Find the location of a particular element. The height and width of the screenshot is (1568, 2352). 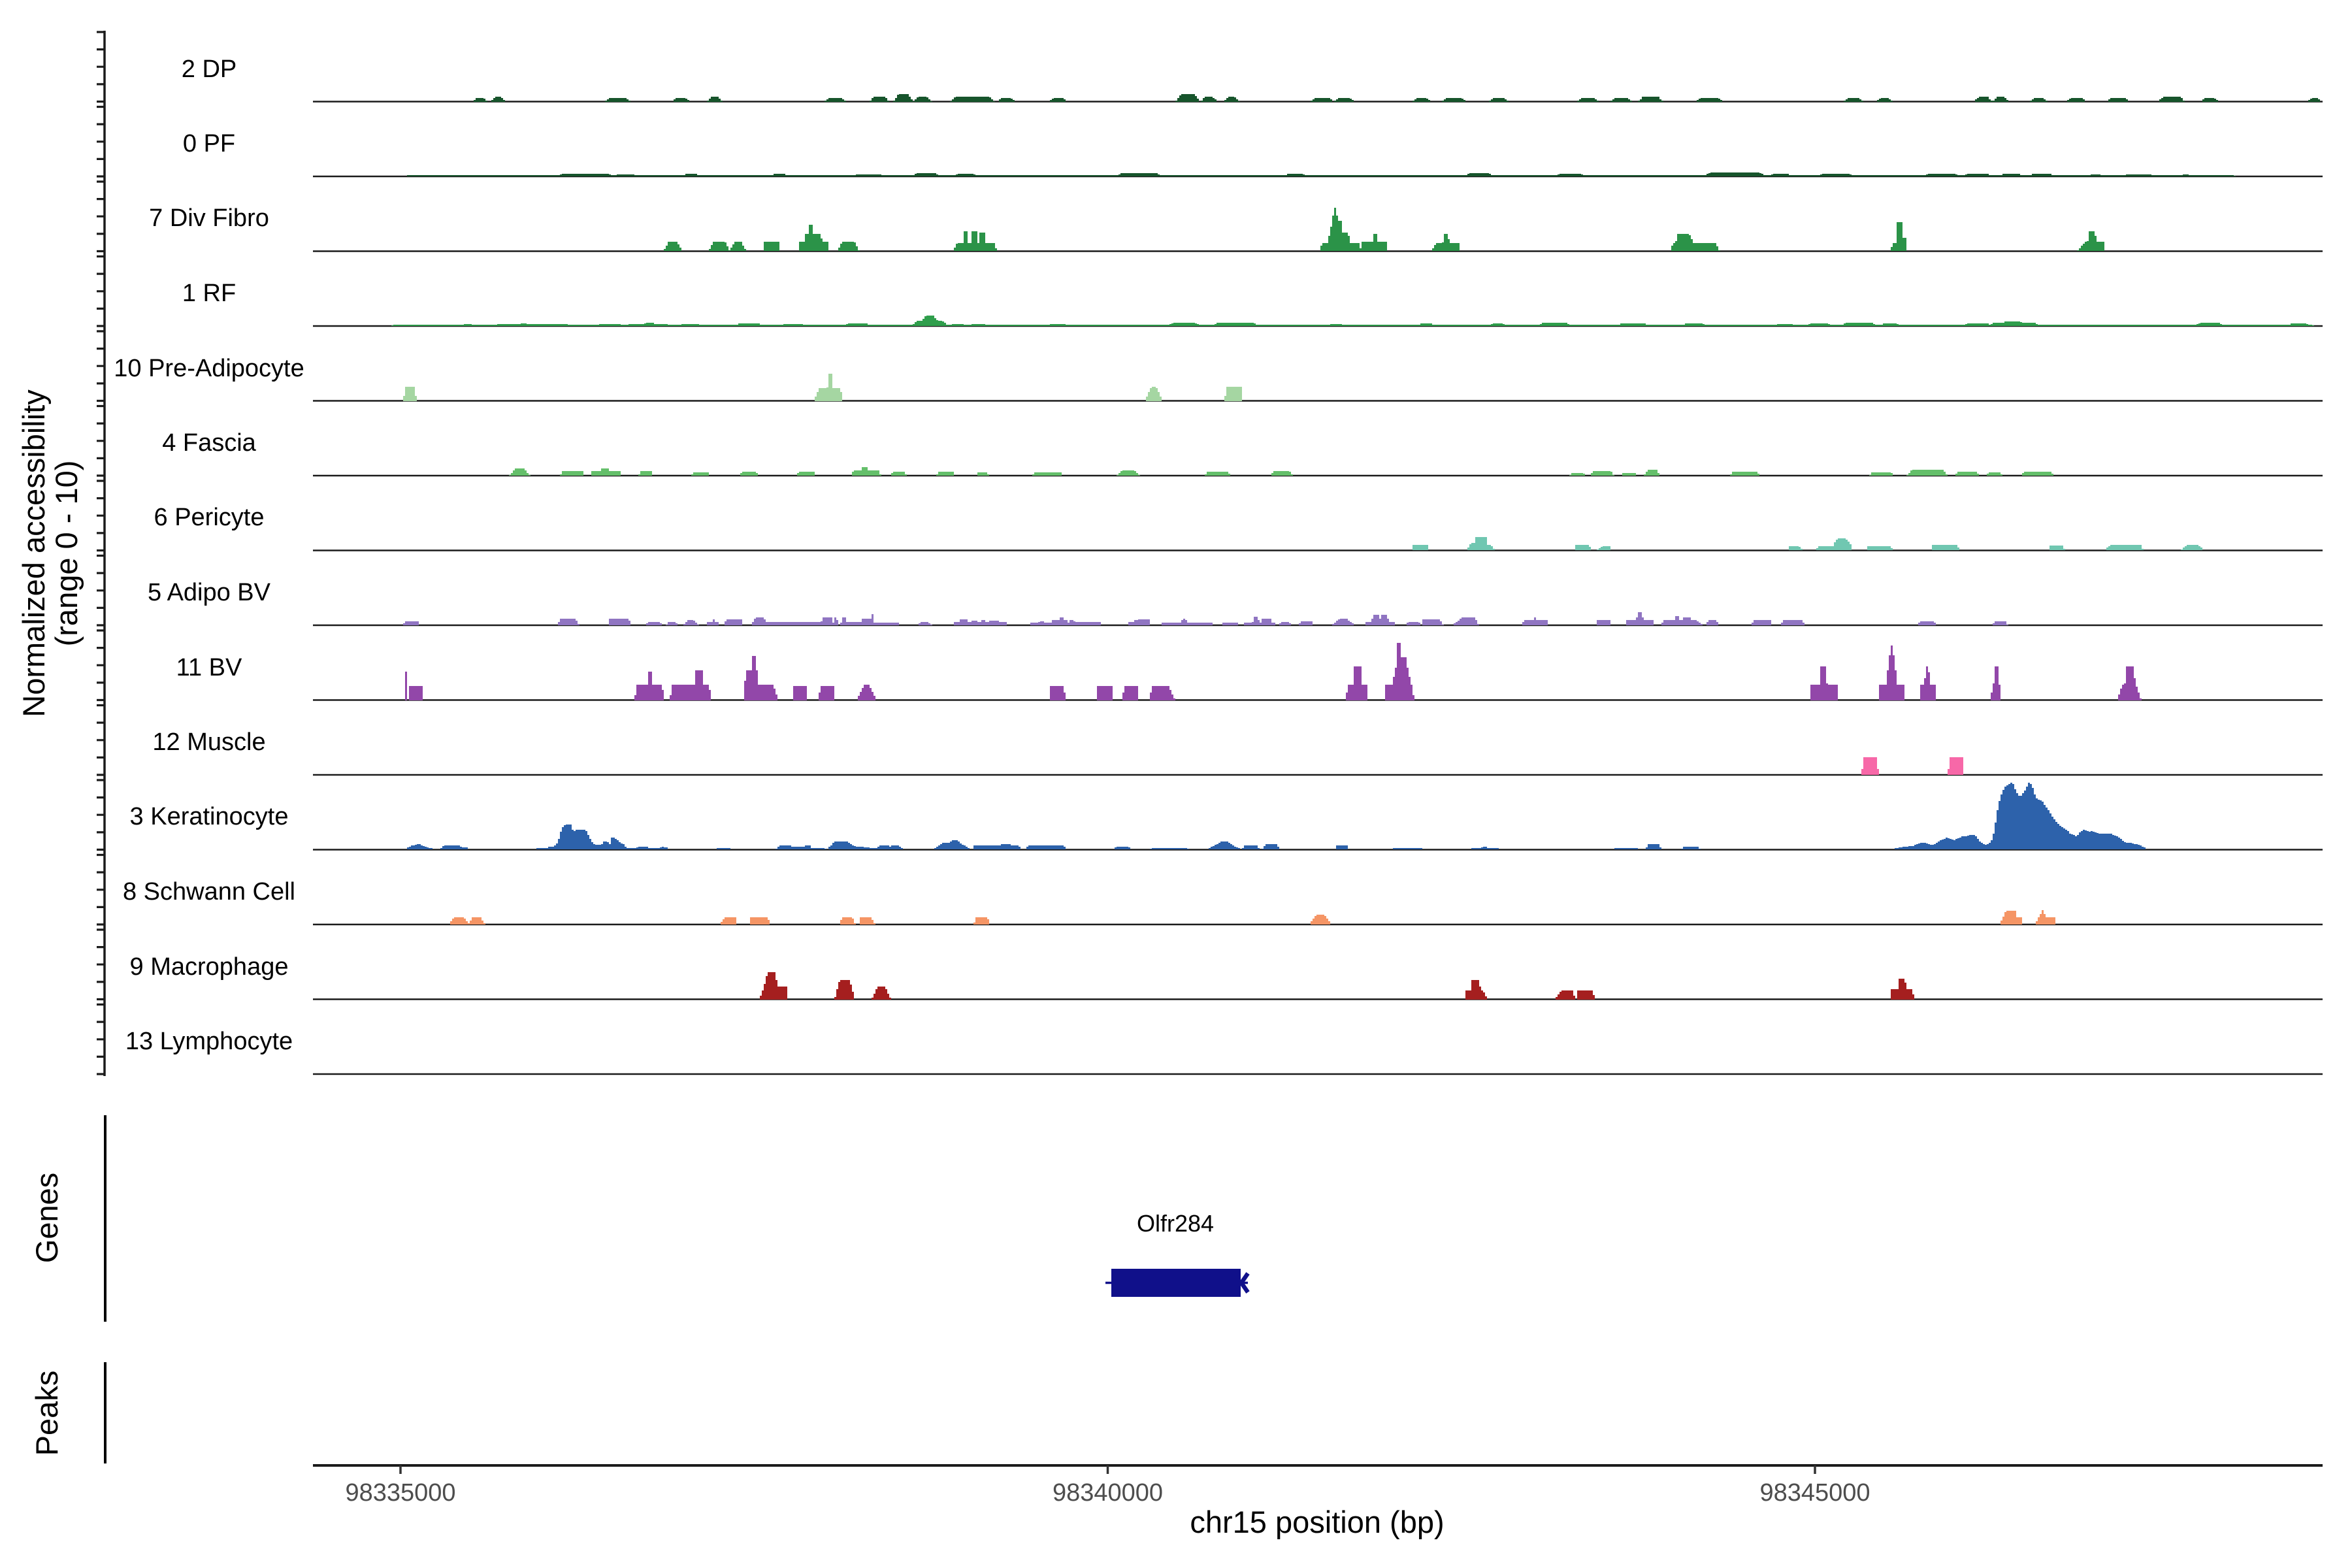

svg-text: Normalized accessibility is located at coordinates (33, 553).